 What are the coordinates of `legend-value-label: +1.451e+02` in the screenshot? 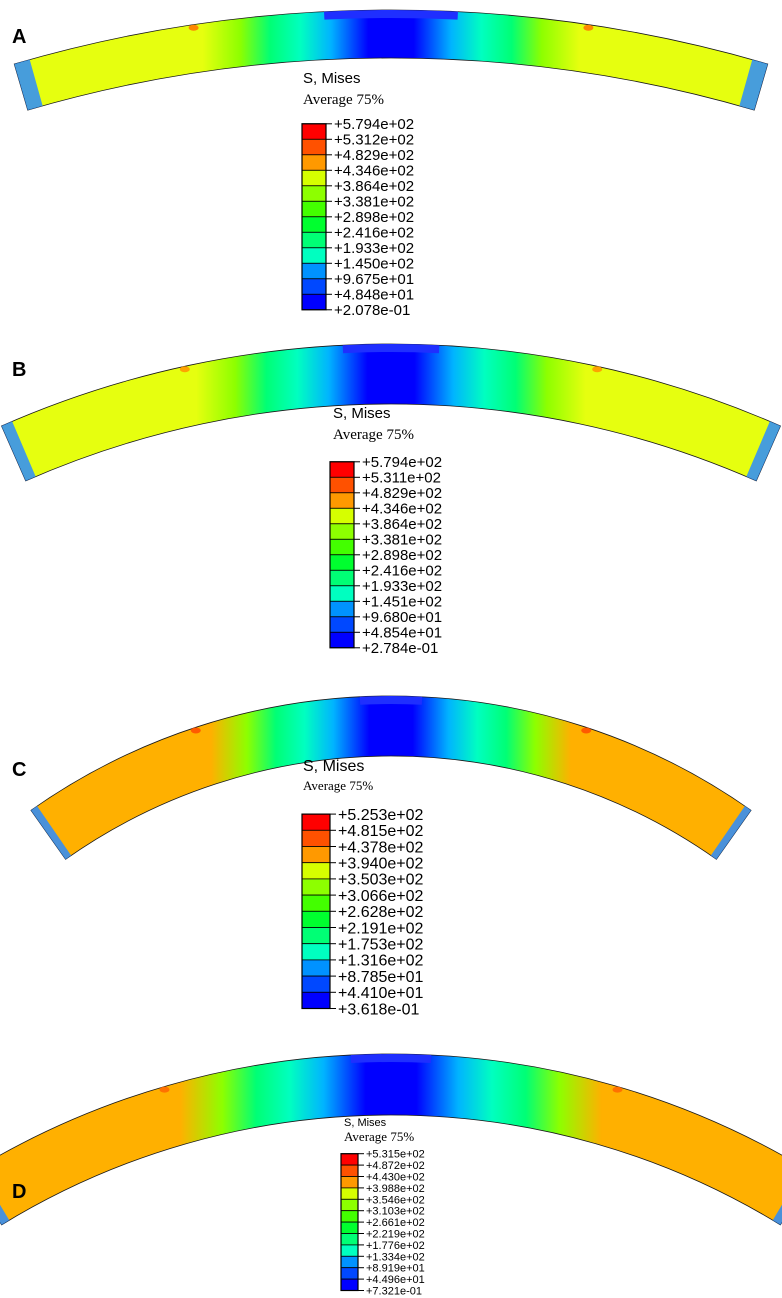 It's located at (402, 602).